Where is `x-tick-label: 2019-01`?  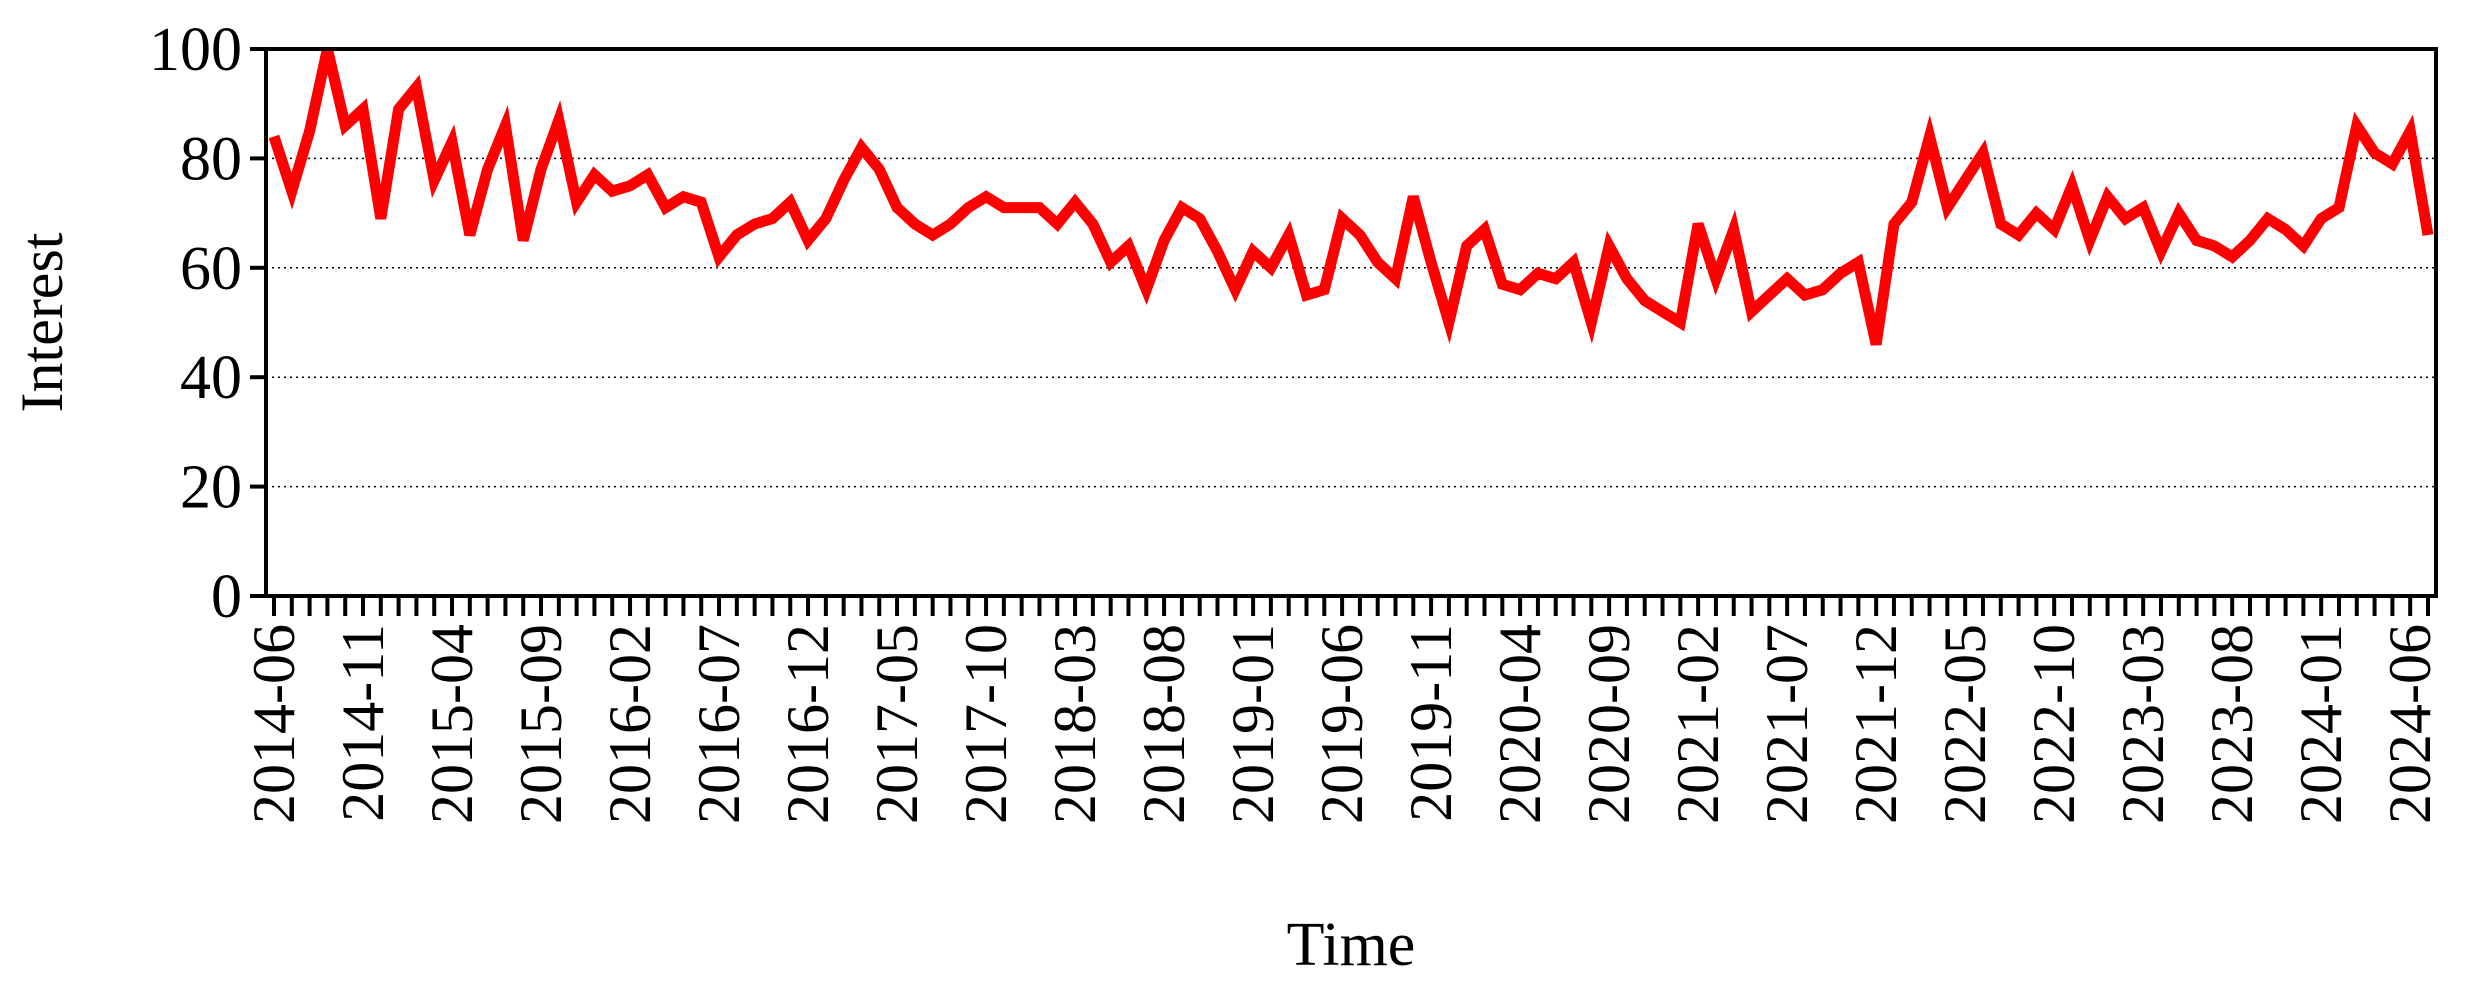
x-tick-label: 2019-01 is located at coordinates (1253, 724).